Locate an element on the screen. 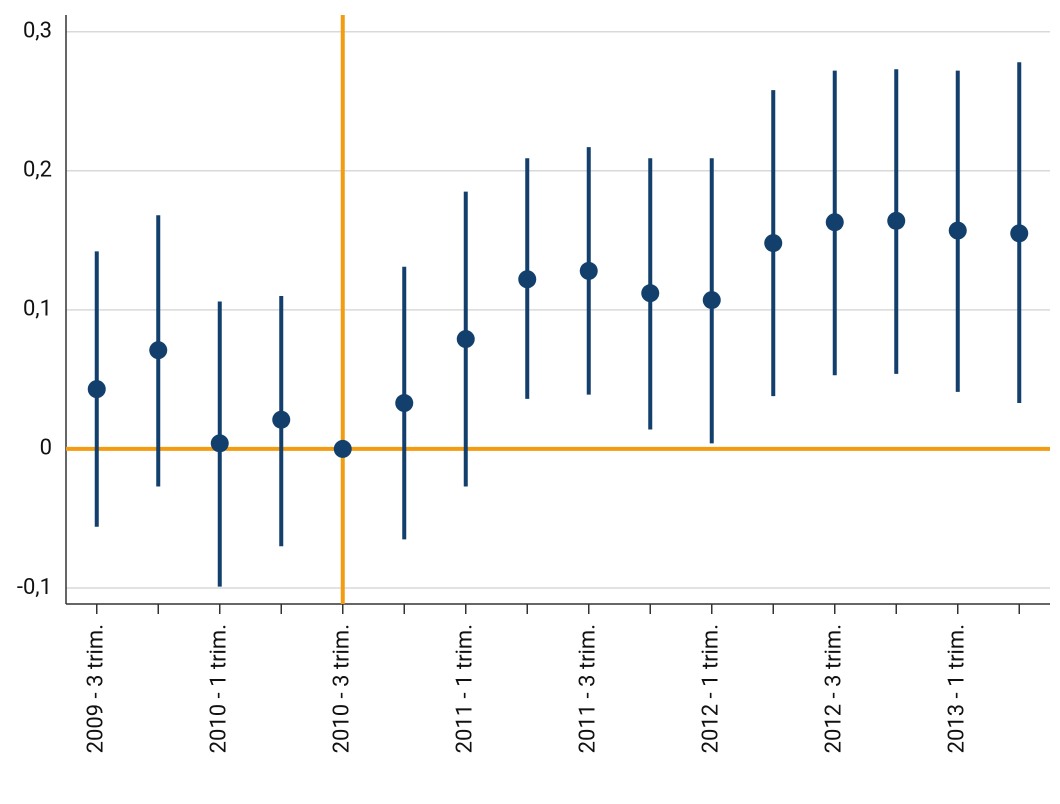  x-tick-label: 2010 - 1 trim. is located at coordinates (219, 688).